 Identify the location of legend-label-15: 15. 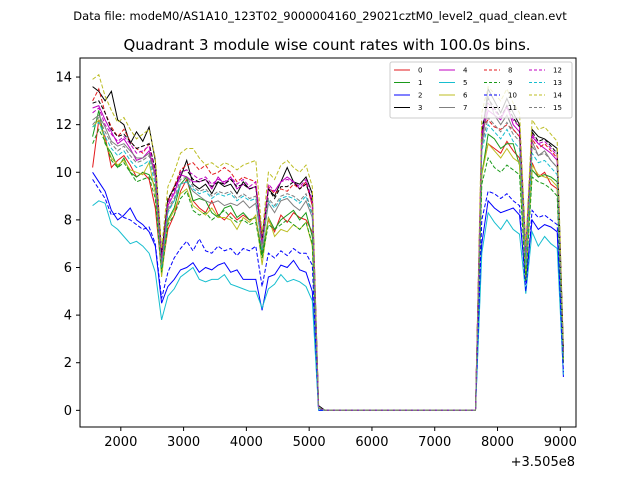
(557, 108).